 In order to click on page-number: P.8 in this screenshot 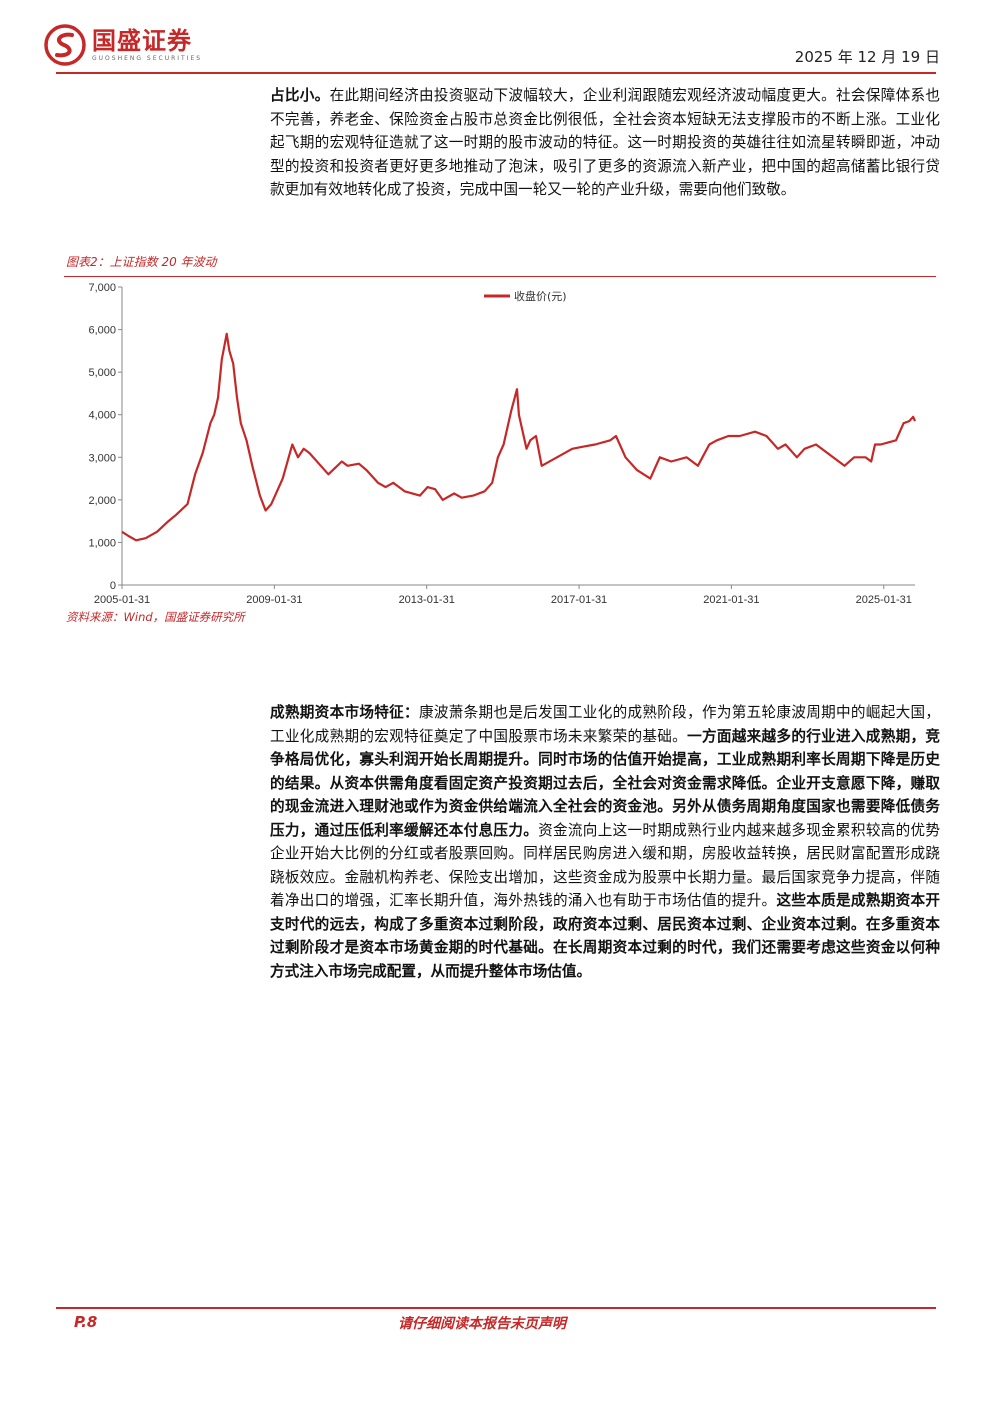, I will do `click(86, 1322)`.